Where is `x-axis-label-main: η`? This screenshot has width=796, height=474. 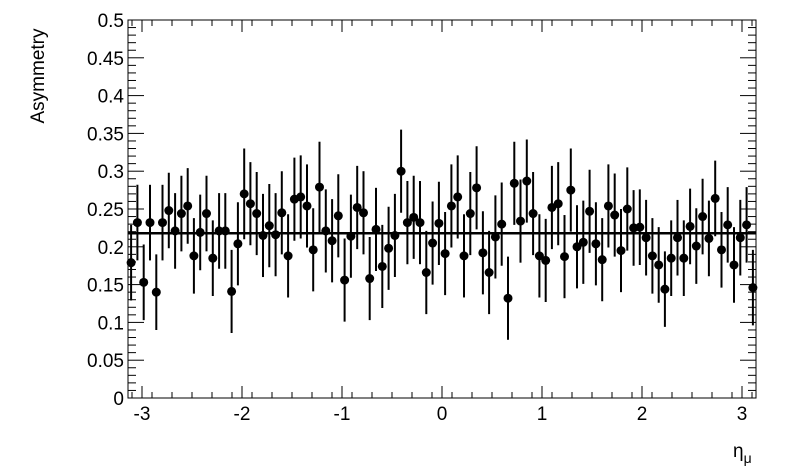 x-axis-label-main: η is located at coordinates (738, 451).